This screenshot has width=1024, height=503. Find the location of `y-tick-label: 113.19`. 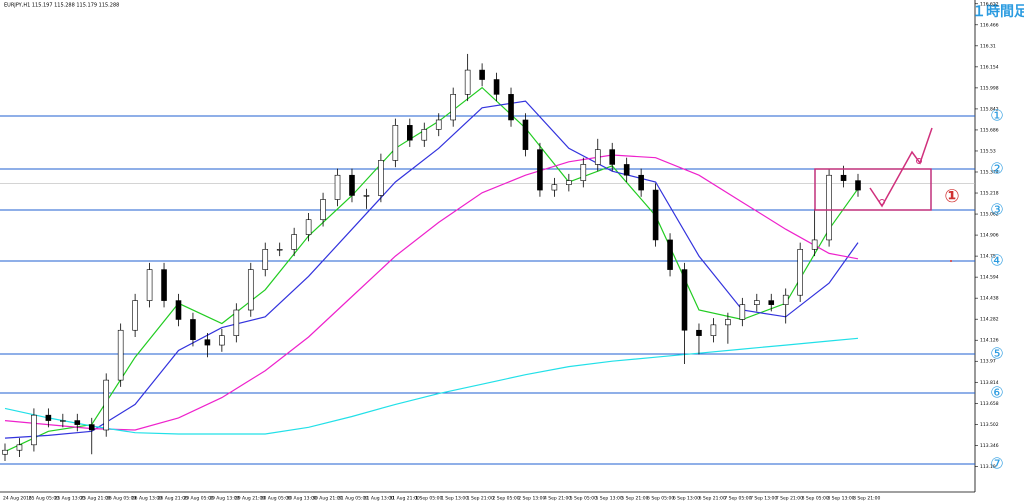

y-tick-label: 113.19 is located at coordinates (988, 467).